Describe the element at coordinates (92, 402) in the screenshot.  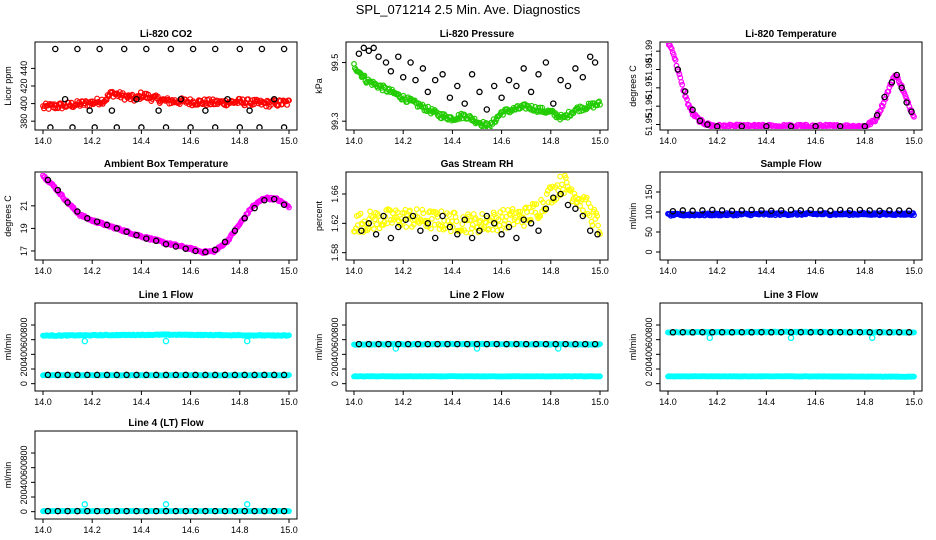
I see `x-tick-label: 14.2` at that location.